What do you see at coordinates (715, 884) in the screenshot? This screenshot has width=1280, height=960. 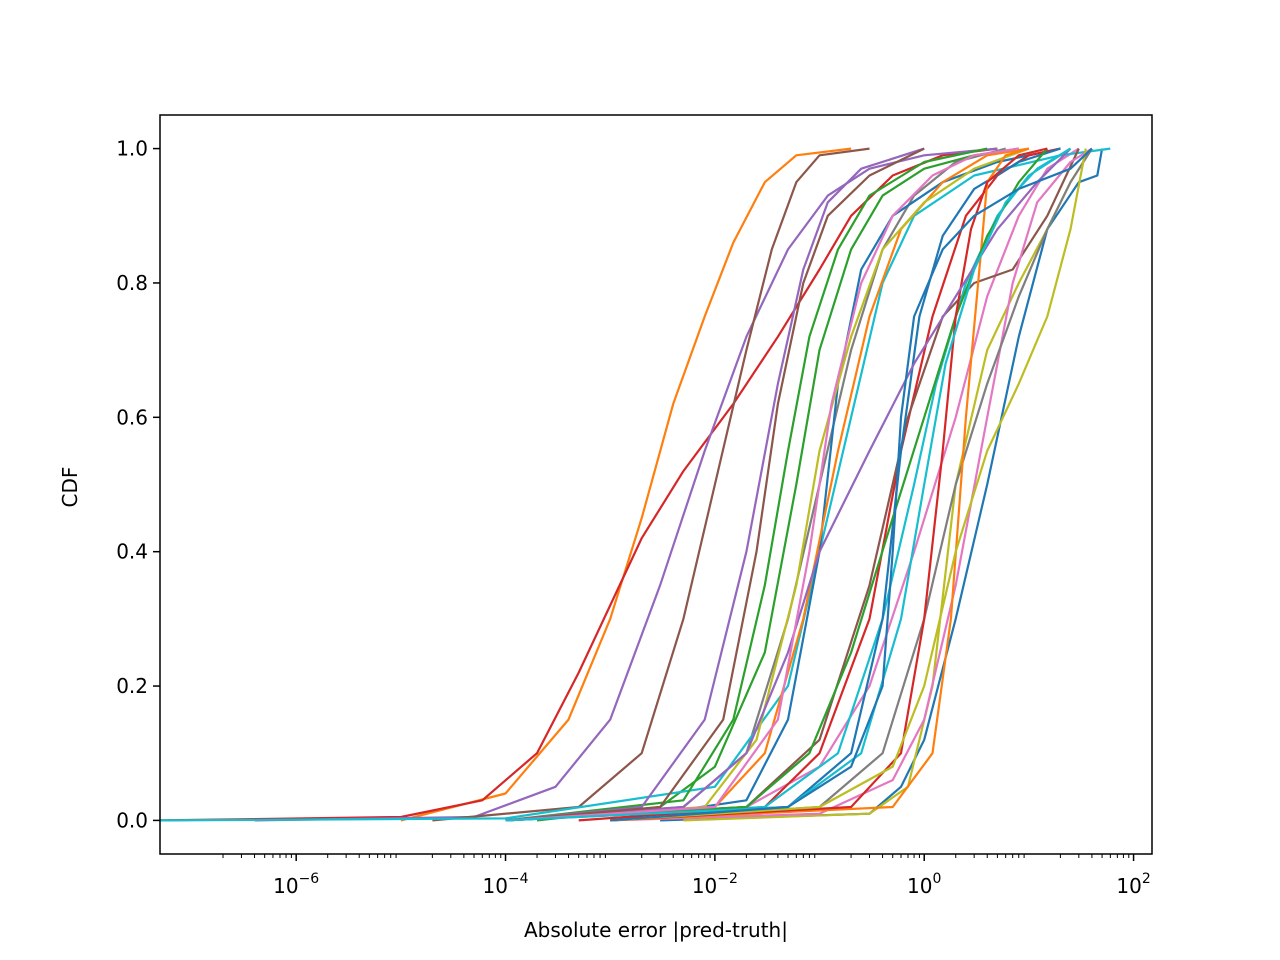 I see `x-tick-label: 10⁻²` at bounding box center [715, 884].